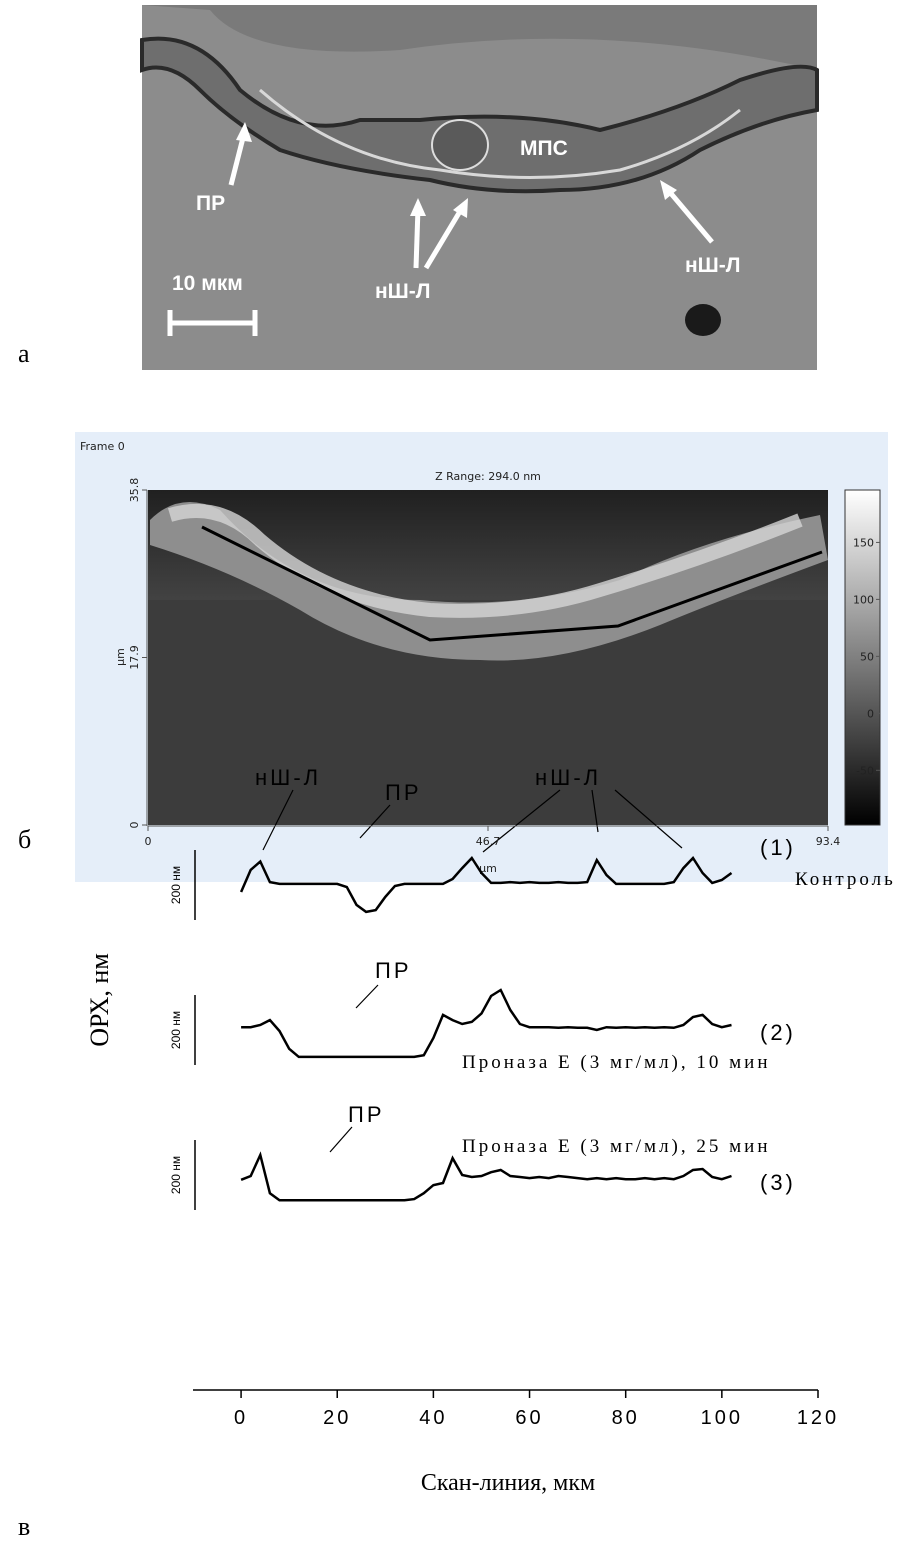 The width and height of the screenshot is (899, 1544). Describe the element at coordinates (778, 847) in the screenshot. I see `annotation: (1)` at that location.